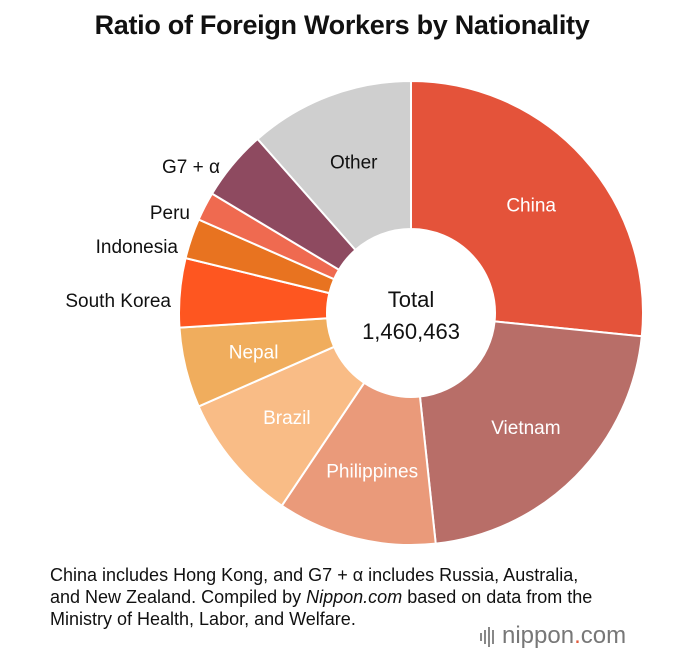 Image resolution: width=684 pixels, height=658 pixels. Describe the element at coordinates (342, 25) in the screenshot. I see `chart-title: Ratio of Foreign Workers by Nationality` at that location.